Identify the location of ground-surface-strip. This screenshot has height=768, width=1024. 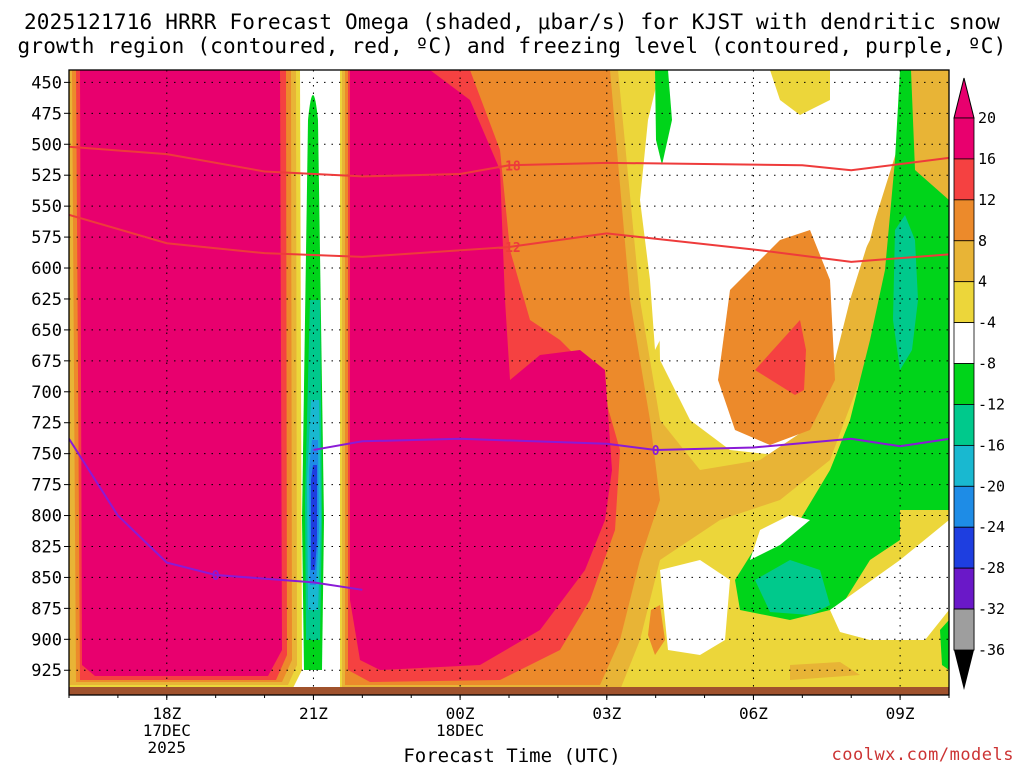
(509, 691).